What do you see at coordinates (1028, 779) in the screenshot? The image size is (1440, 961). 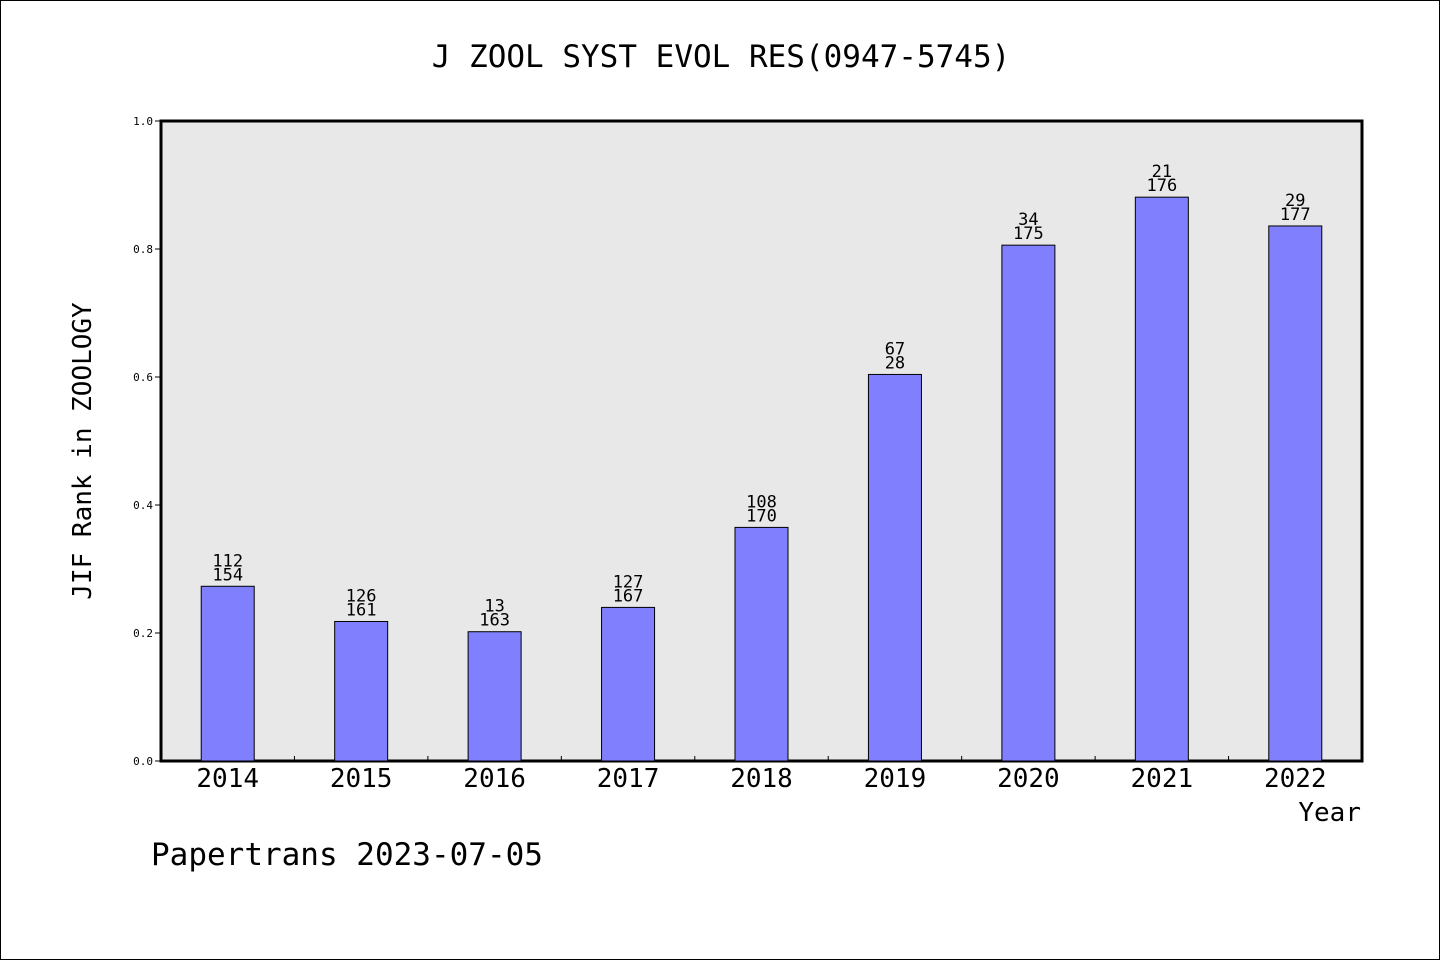 I see `x-tick-label: 2020` at bounding box center [1028, 779].